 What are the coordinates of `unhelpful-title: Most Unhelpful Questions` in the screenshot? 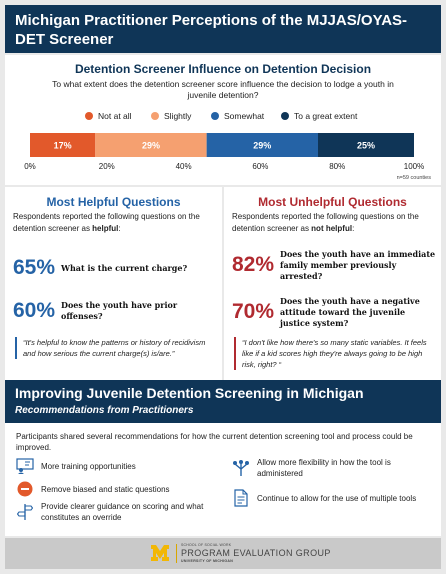 It's located at (332, 202).